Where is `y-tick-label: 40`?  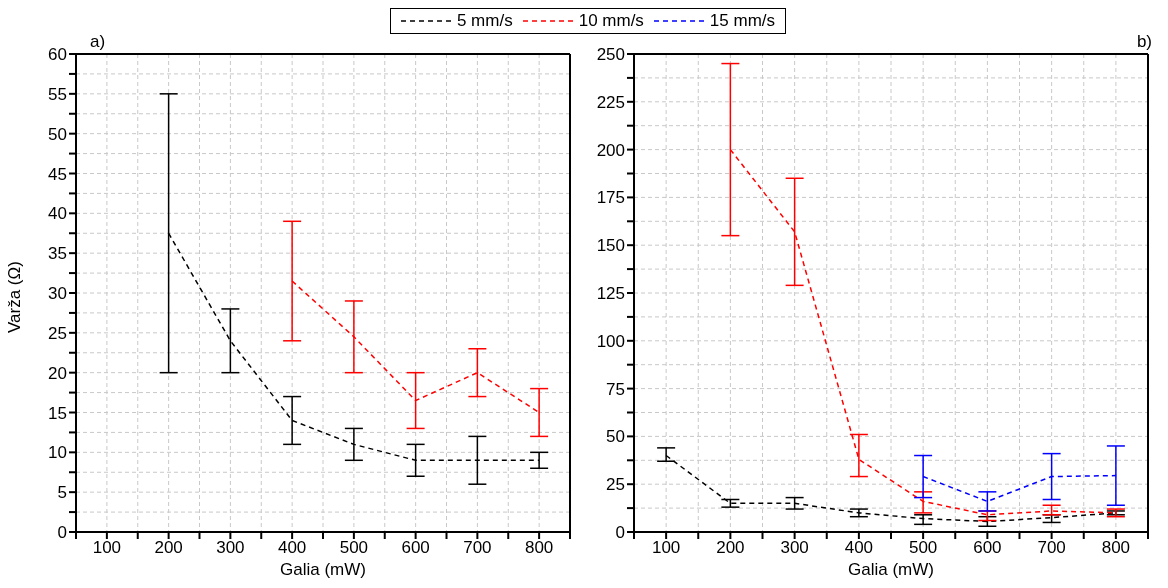
y-tick-label: 40 is located at coordinates (57, 214).